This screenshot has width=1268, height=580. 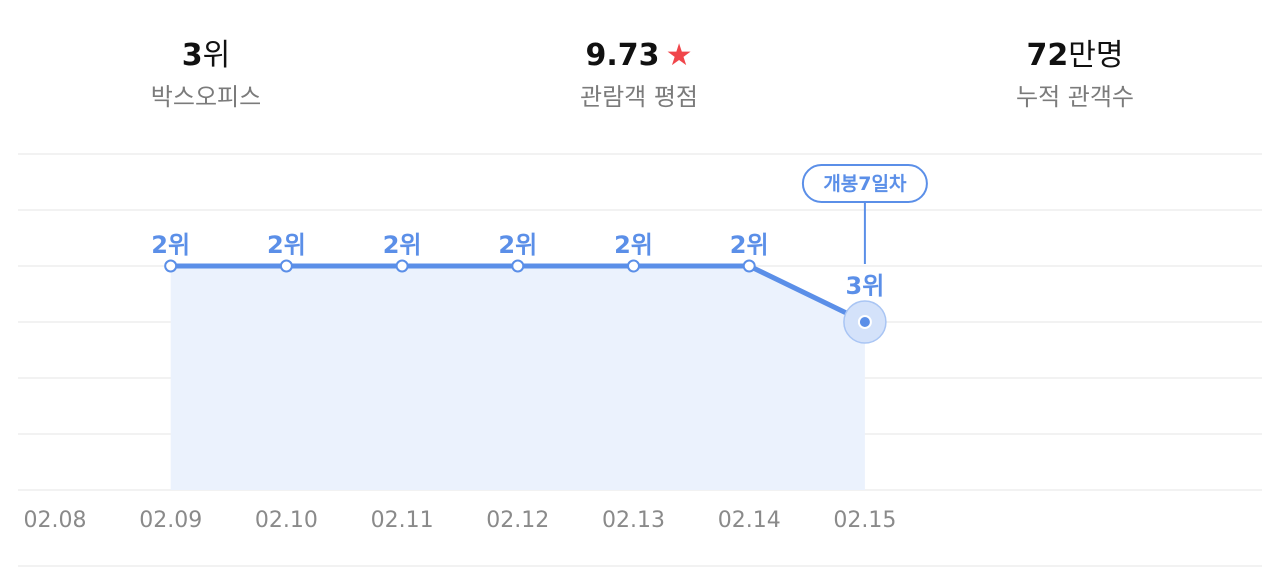 I want to click on current-data-point, so click(x=864, y=322).